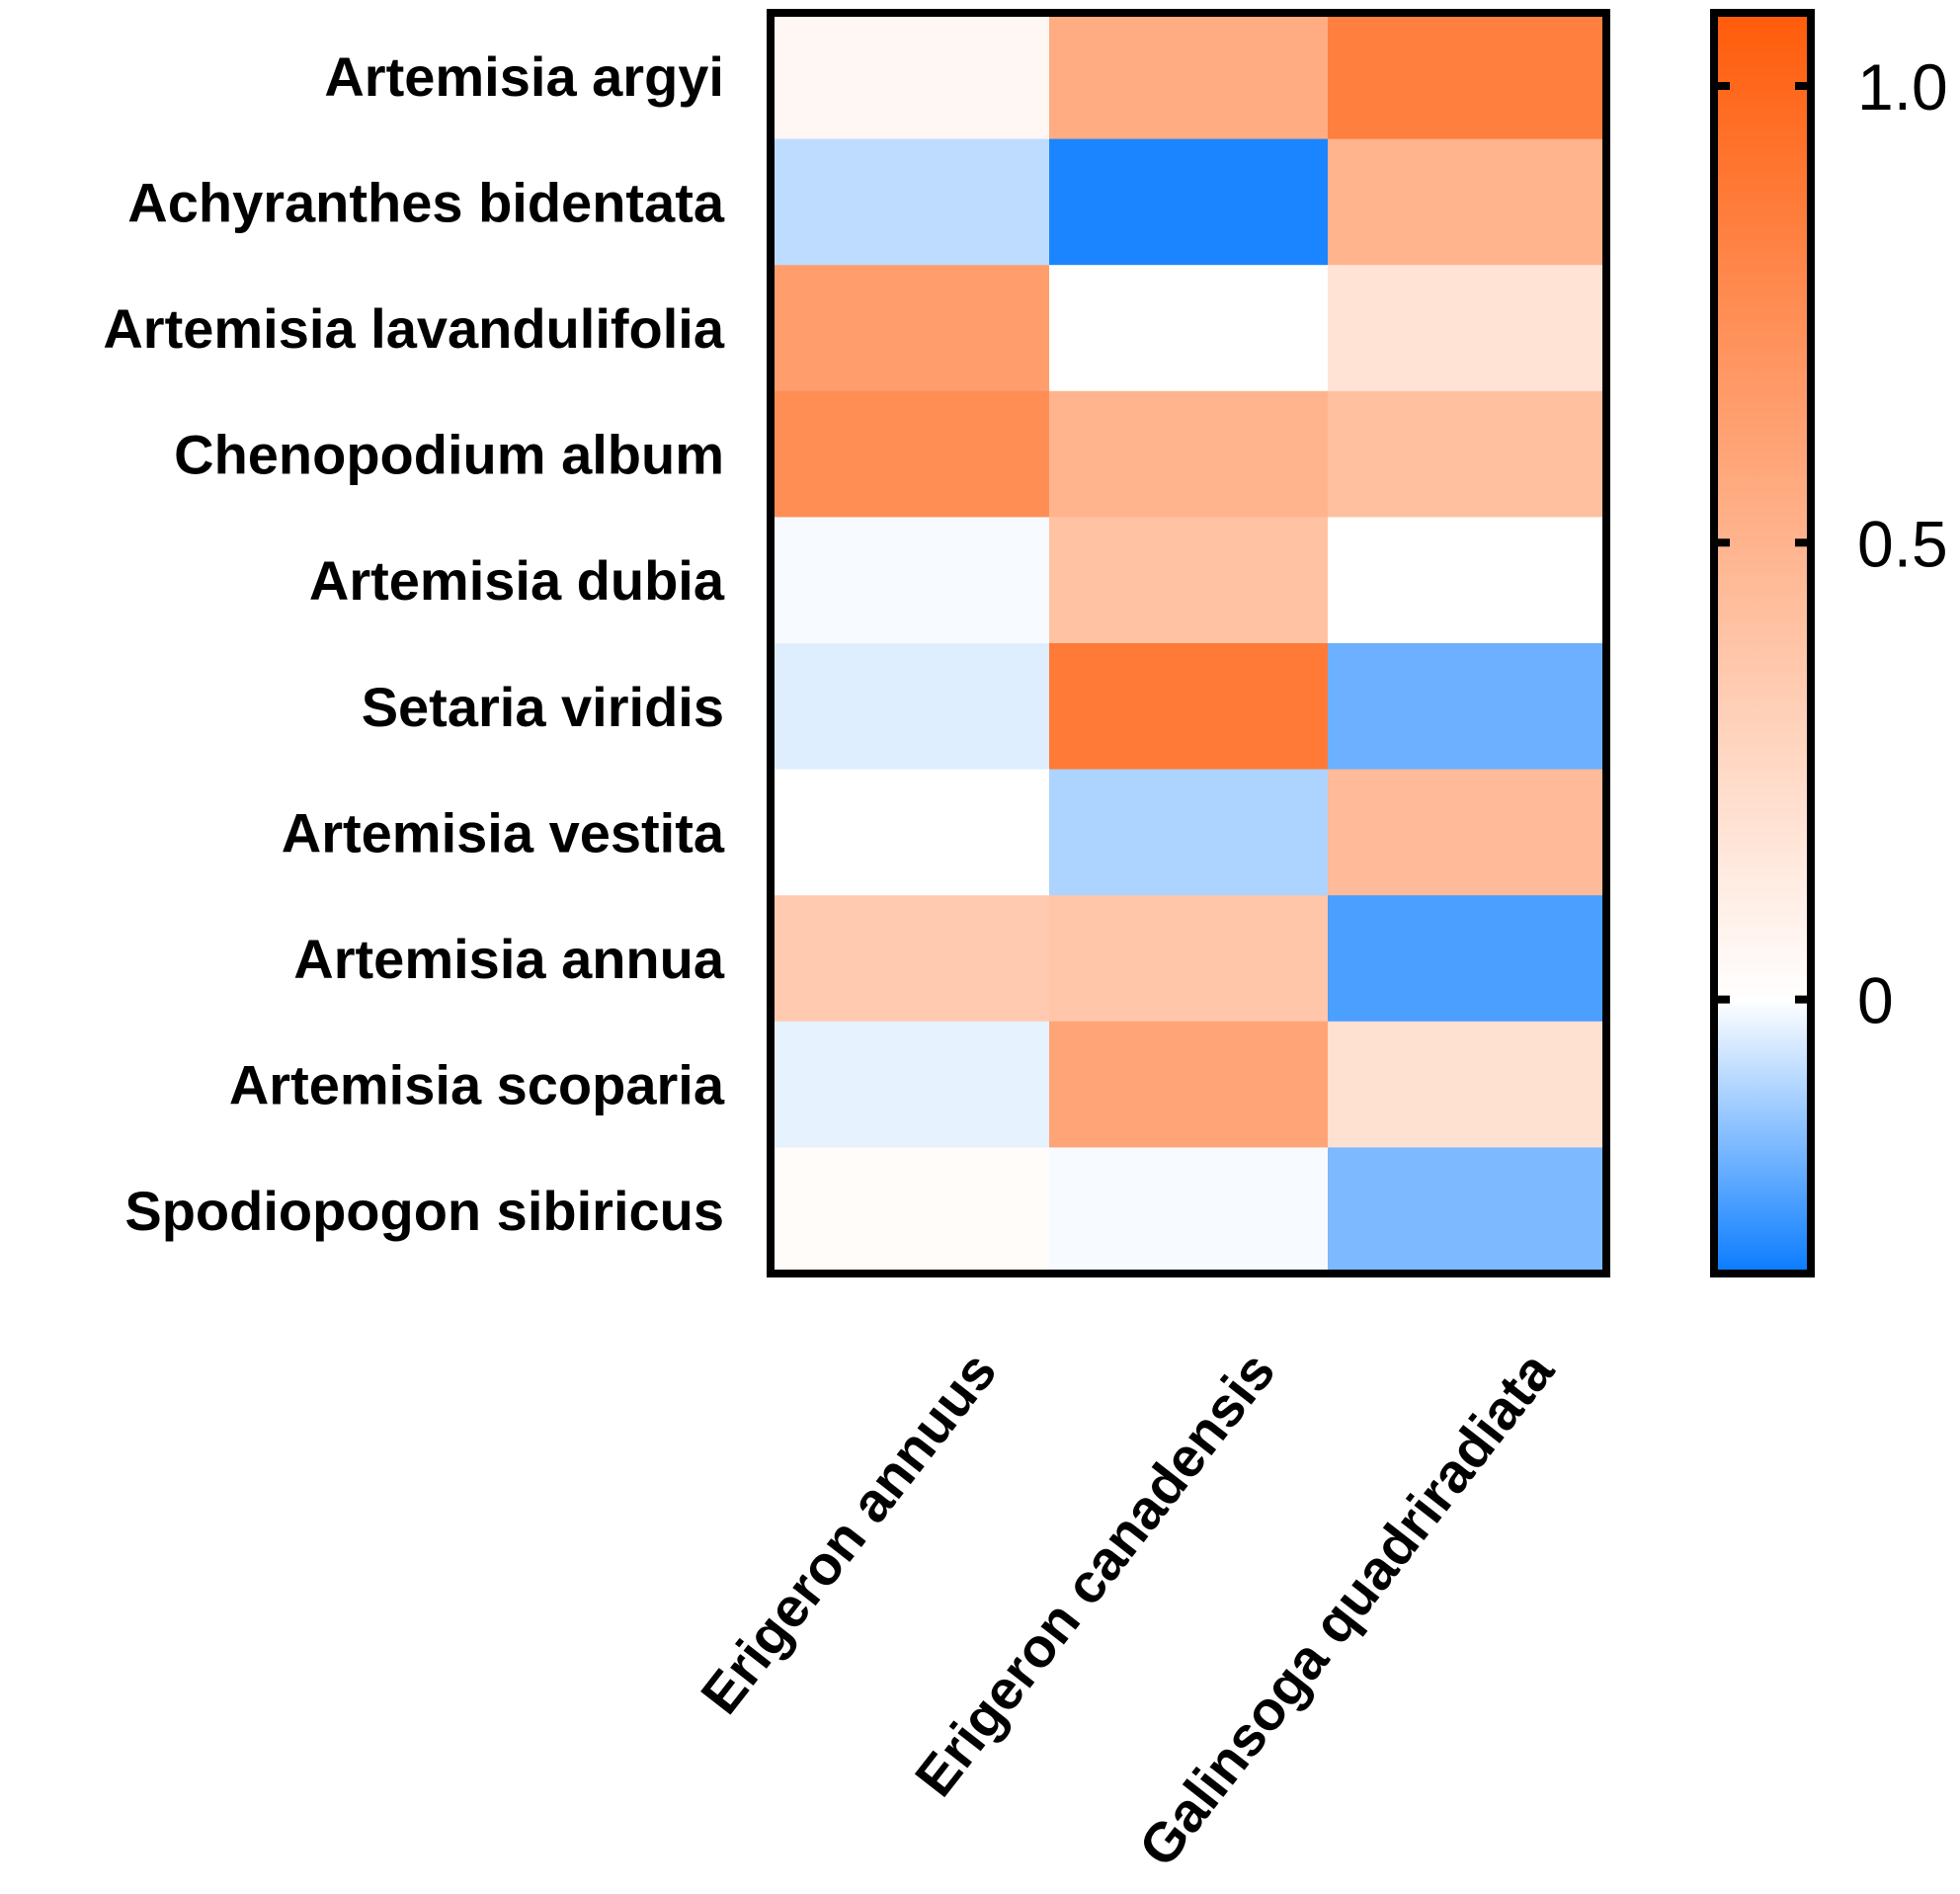 The width and height of the screenshot is (1960, 1894). Describe the element at coordinates (524, 76) in the screenshot. I see `row-label: Artemisia argyi` at that location.